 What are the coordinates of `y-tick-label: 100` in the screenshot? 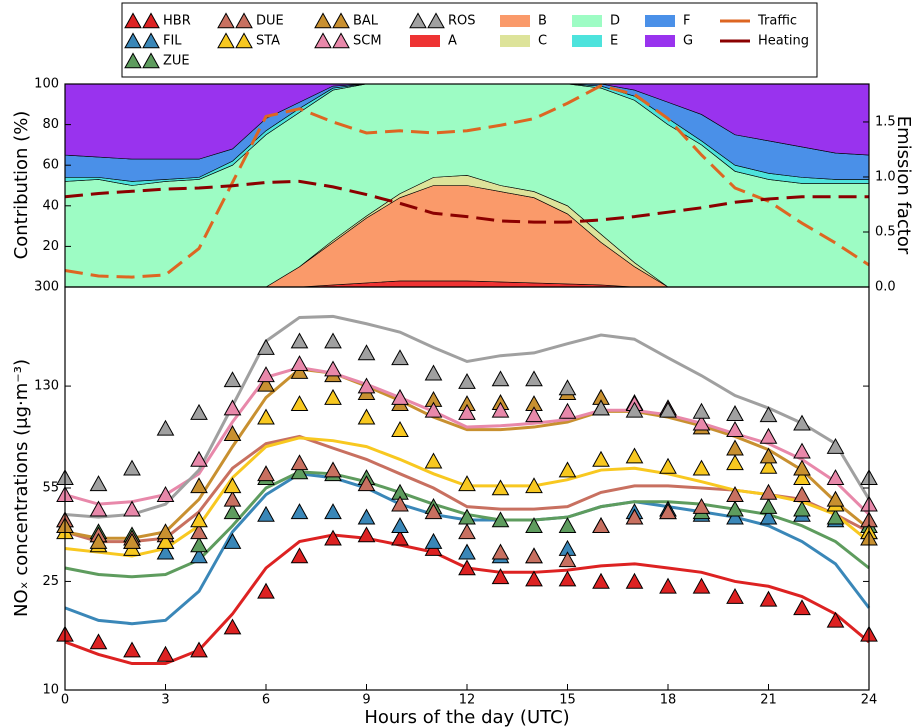 It's located at (46, 84).